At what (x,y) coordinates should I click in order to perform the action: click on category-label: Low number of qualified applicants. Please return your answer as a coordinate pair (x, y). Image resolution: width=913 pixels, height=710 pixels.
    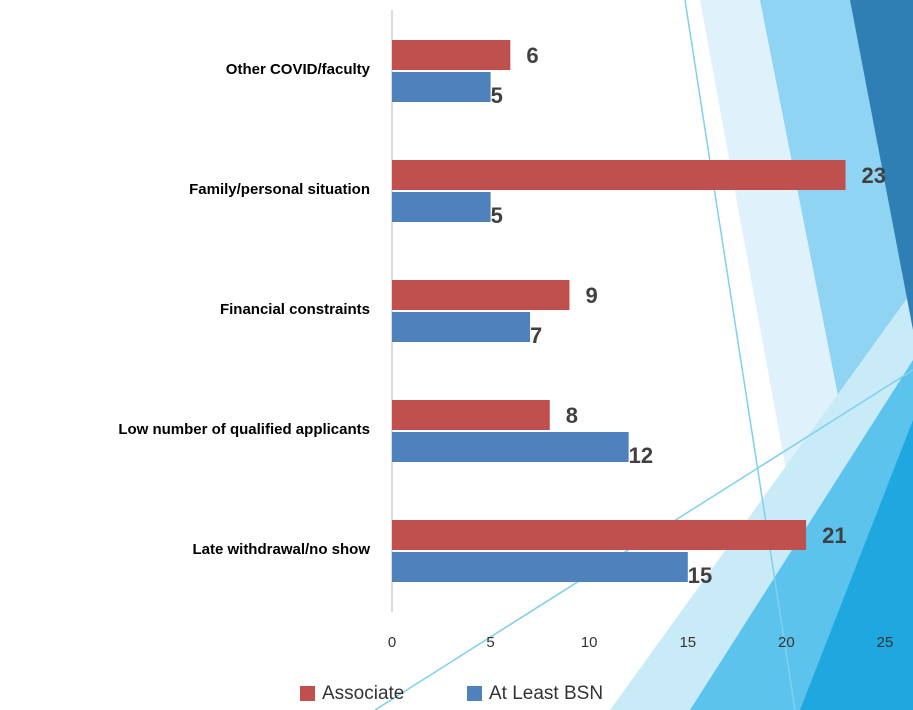
    Looking at the image, I should click on (244, 429).